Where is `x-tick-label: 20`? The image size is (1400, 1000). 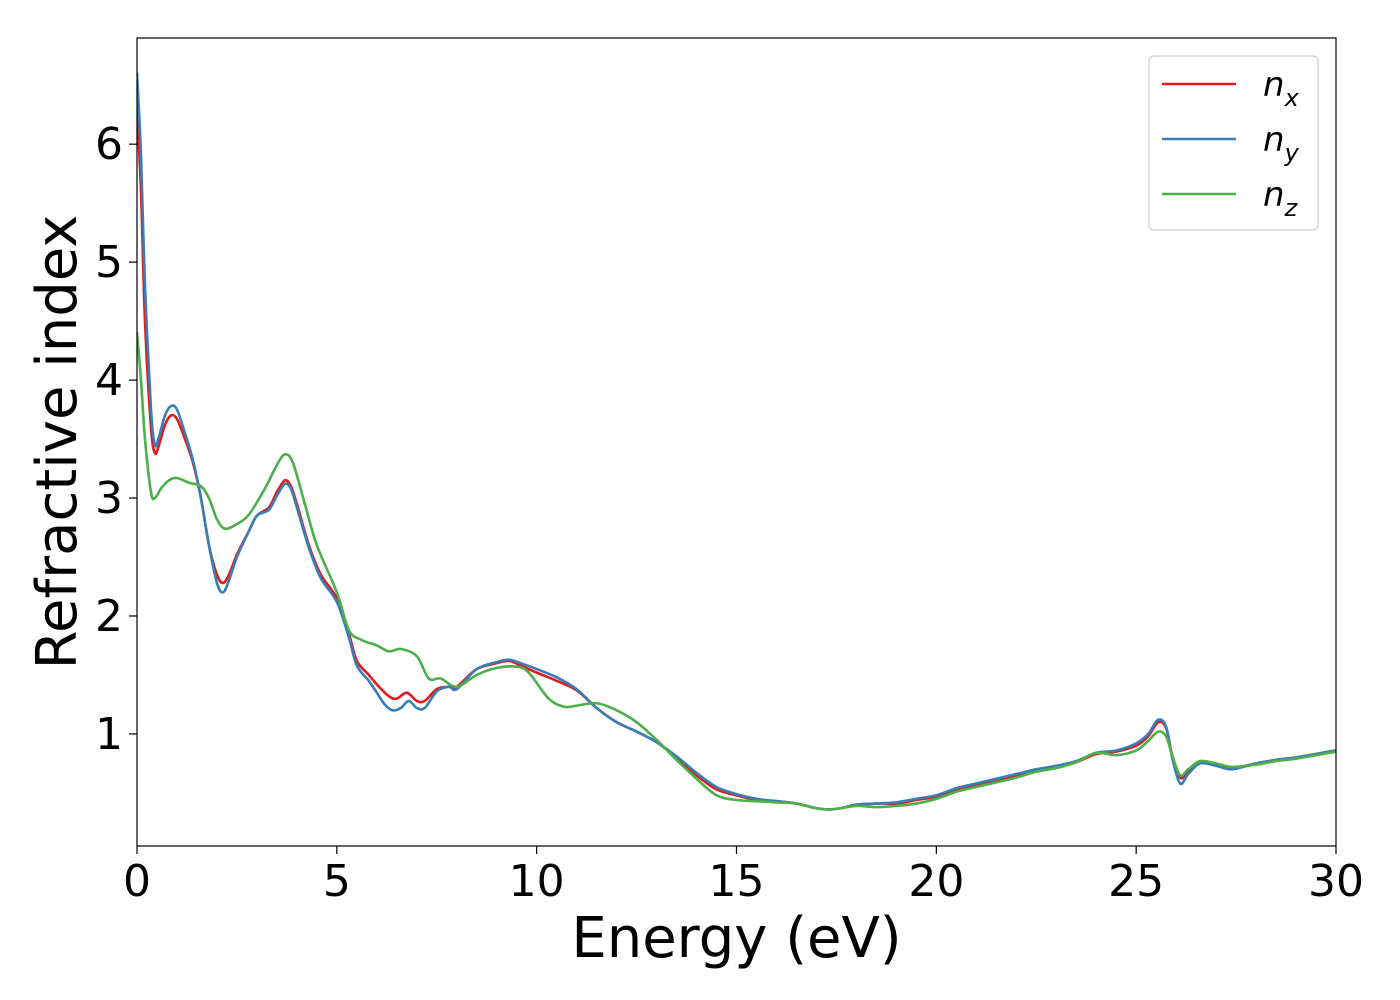 x-tick-label: 20 is located at coordinates (936, 881).